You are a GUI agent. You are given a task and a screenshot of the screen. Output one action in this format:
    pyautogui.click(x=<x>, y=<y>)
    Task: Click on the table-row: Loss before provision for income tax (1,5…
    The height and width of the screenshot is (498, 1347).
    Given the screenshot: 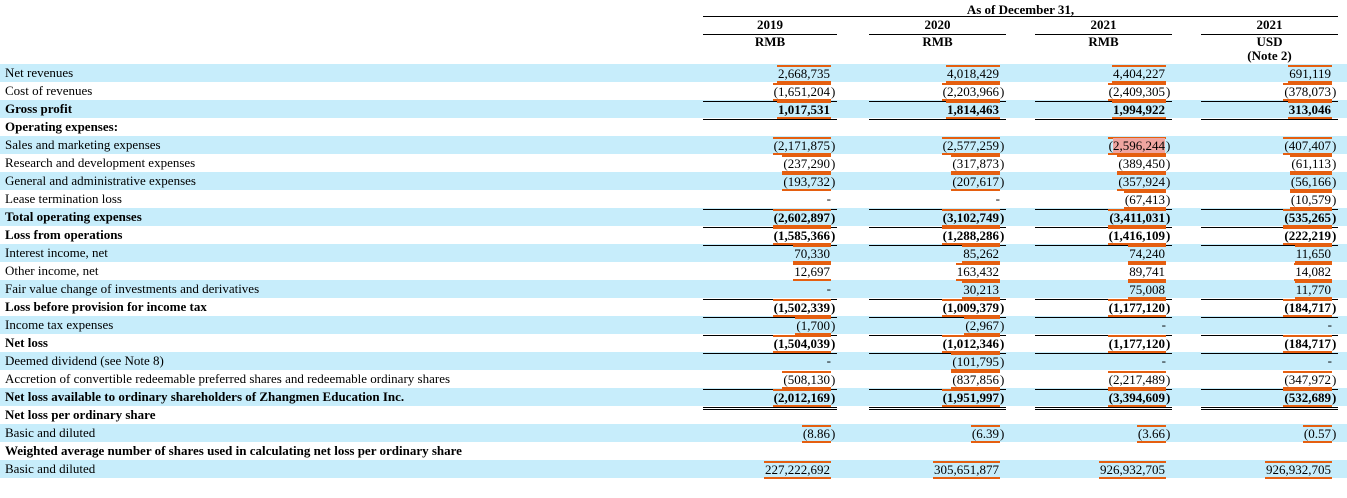 What is the action you would take?
    pyautogui.click(x=673, y=308)
    